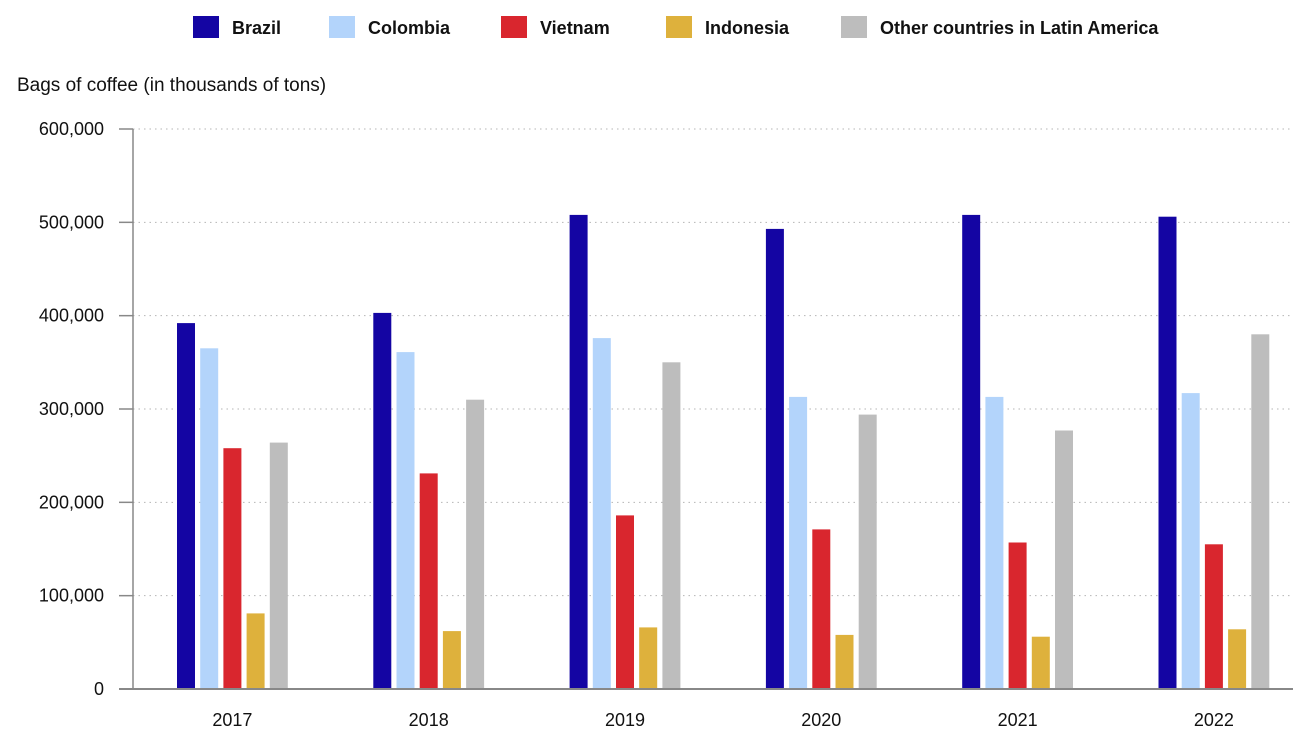 The height and width of the screenshot is (732, 1297). What do you see at coordinates (232, 568) in the screenshot?
I see `bar-vietnam-2017` at bounding box center [232, 568].